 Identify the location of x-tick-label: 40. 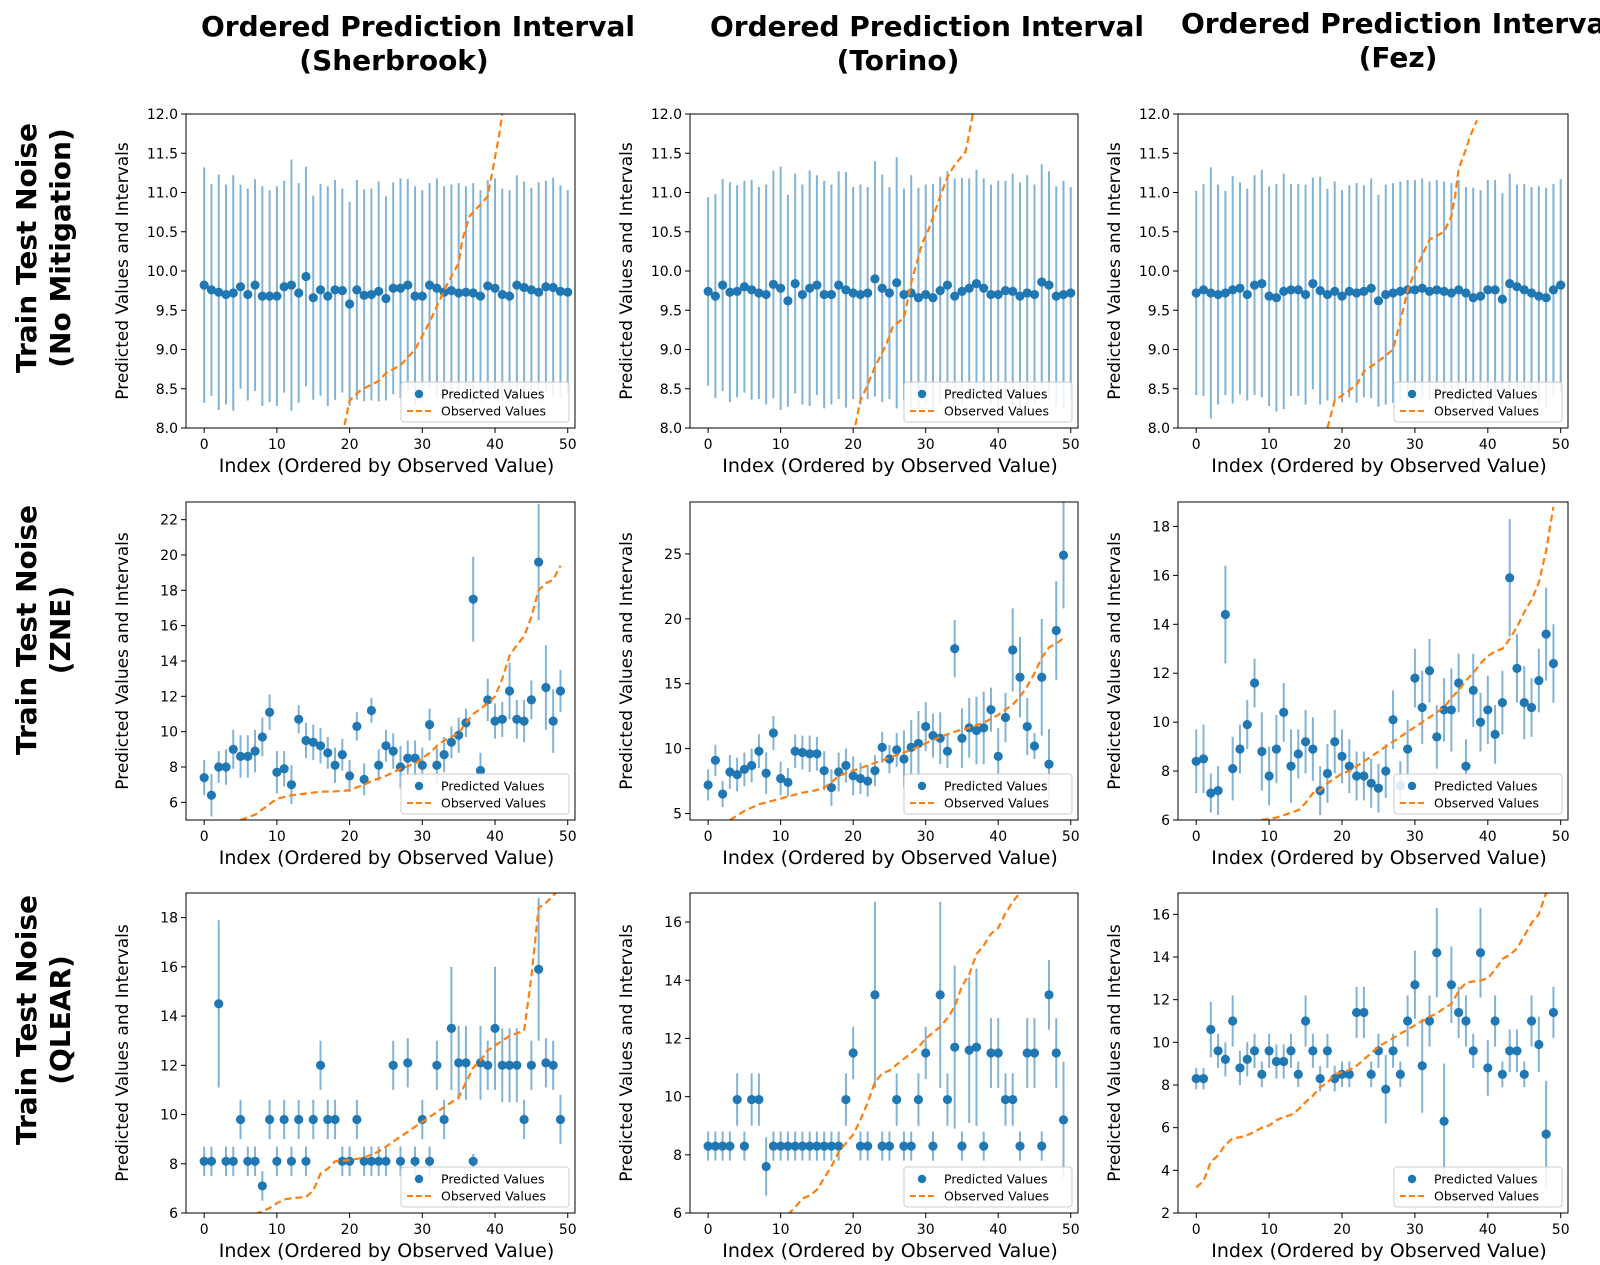
(1488, 445).